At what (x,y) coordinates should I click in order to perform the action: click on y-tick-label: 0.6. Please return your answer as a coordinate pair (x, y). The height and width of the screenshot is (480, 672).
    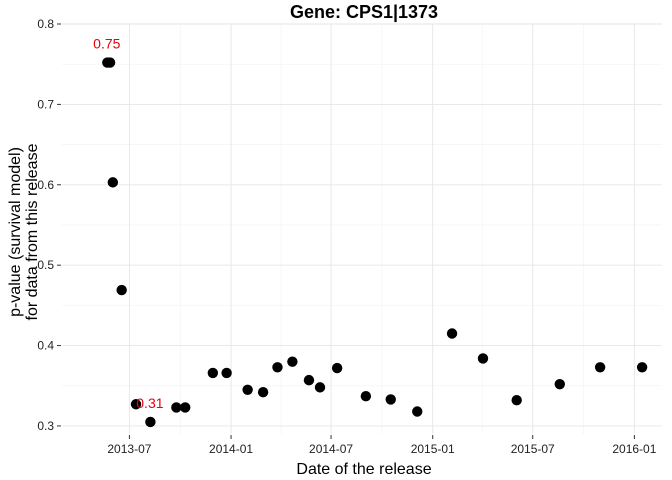
    Looking at the image, I should click on (45, 185).